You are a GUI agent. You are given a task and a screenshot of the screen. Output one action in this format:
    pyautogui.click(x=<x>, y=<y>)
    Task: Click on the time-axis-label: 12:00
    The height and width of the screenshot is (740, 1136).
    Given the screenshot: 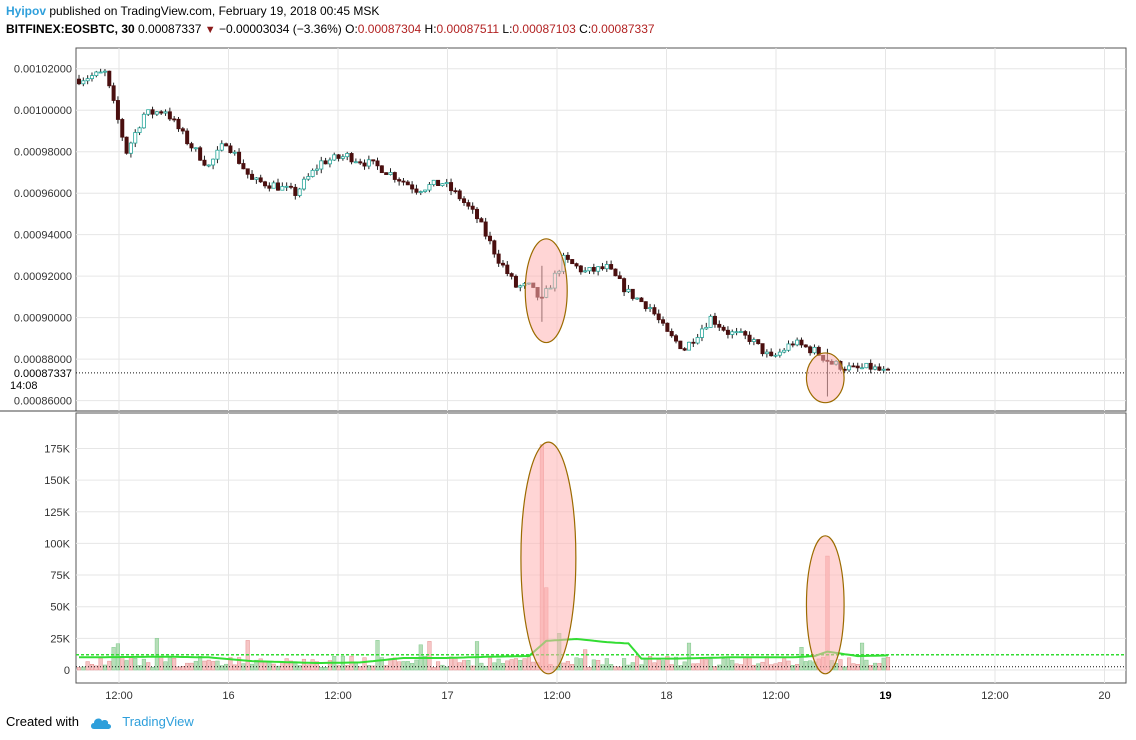 What is the action you would take?
    pyautogui.click(x=995, y=696)
    